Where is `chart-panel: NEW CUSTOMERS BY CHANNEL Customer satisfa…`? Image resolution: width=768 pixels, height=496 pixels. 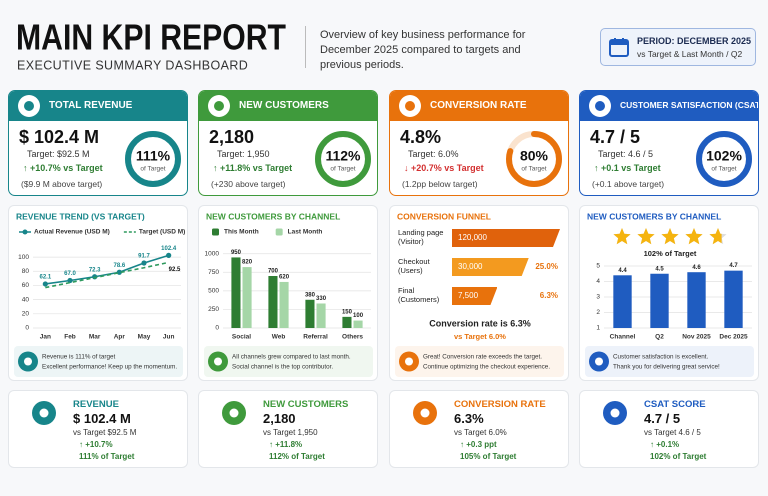
chart-panel: NEW CUSTOMERS BY CHANNEL Customer satisfa… is located at coordinates (669, 293).